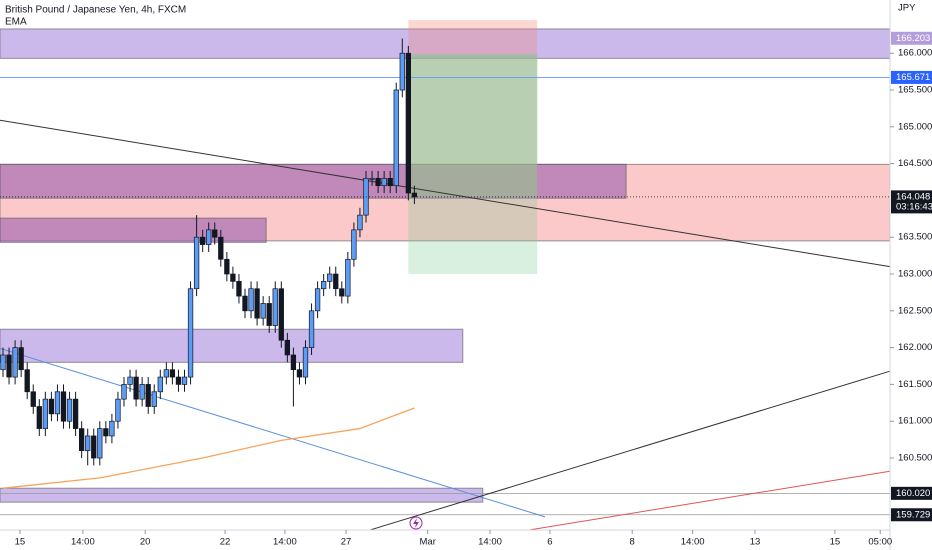 The height and width of the screenshot is (550, 932). What do you see at coordinates (880, 542) in the screenshot?
I see `x-tick-label: 05:00` at bounding box center [880, 542].